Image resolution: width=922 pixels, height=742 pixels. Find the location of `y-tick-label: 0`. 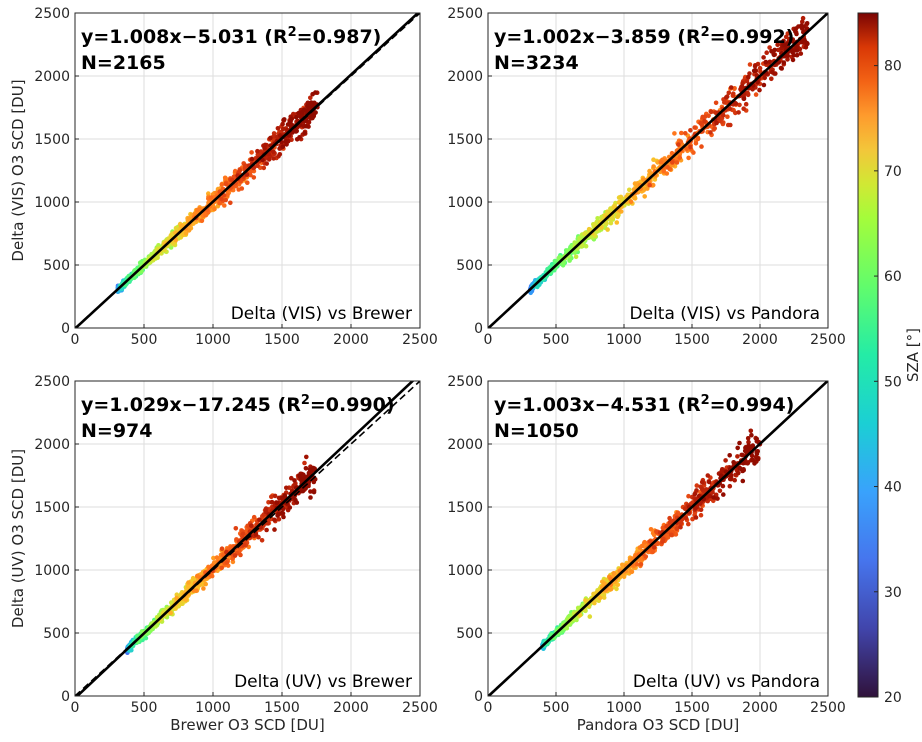

y-tick-label: 0 is located at coordinates (65, 697).